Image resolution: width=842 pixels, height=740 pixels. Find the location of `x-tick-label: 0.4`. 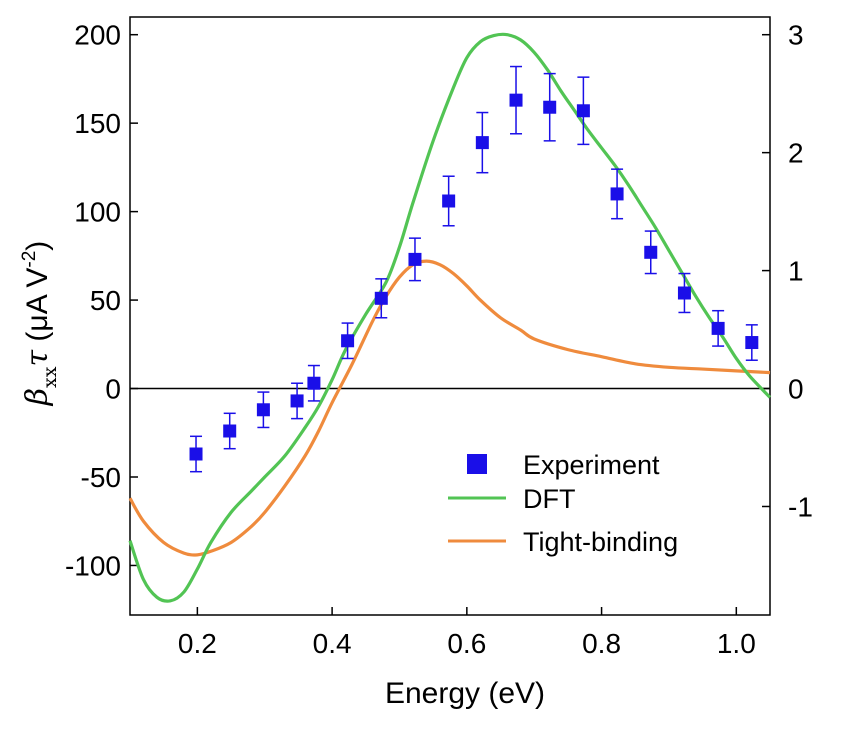

x-tick-label: 0.4 is located at coordinates (332, 643).